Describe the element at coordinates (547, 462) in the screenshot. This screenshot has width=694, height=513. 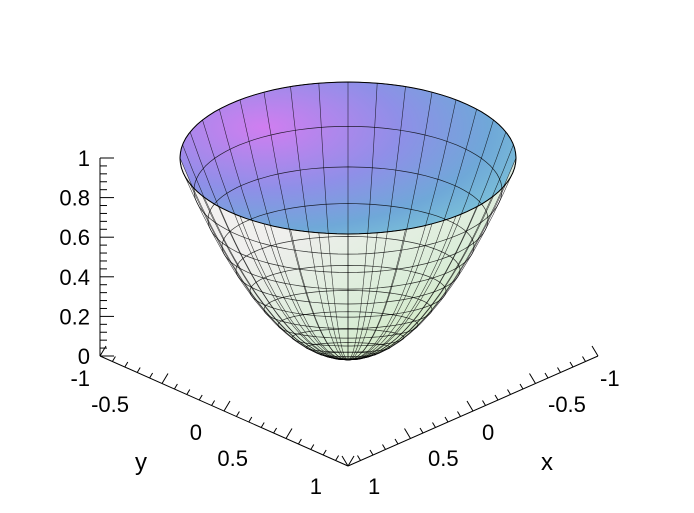
I see `x-axis-label: x` at that location.